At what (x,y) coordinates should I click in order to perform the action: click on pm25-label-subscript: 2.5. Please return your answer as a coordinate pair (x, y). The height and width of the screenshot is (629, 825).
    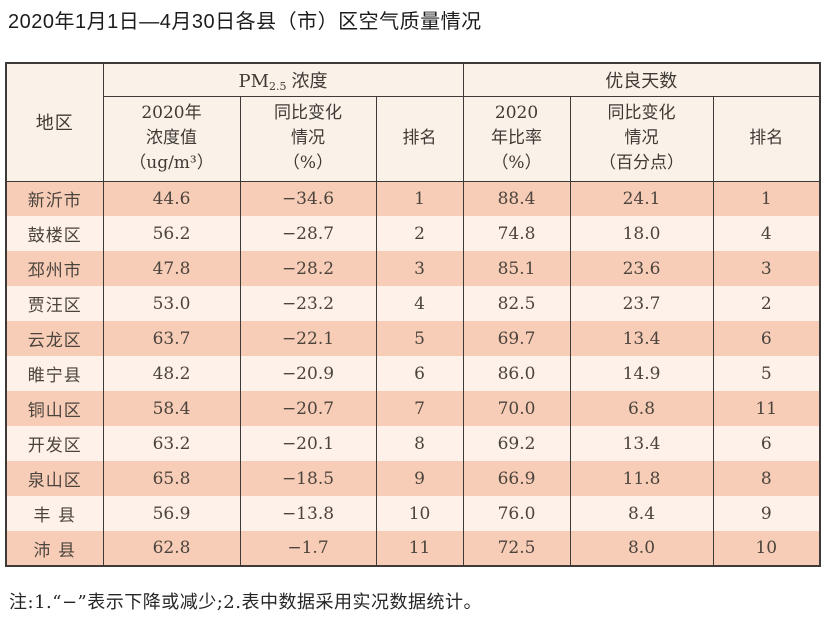
    Looking at the image, I should click on (278, 86).